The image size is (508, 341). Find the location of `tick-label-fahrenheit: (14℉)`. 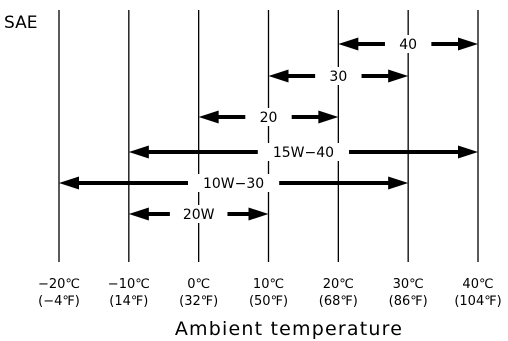

tick-label-fahrenheit: (14℉) is located at coordinates (128, 301).